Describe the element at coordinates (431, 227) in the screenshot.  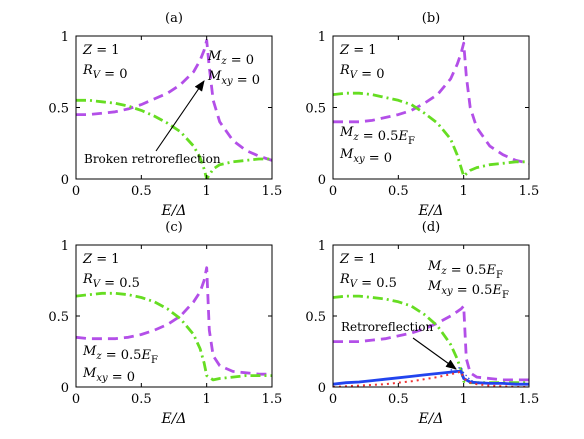
I see `panel-title: (d)` at that location.